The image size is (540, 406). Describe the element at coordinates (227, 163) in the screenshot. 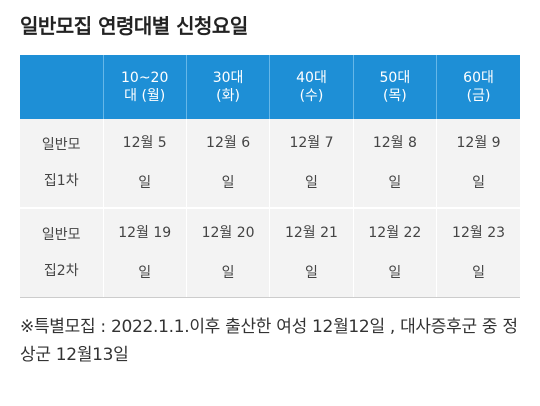

I see `date-cell: 12월 6 일` at that location.